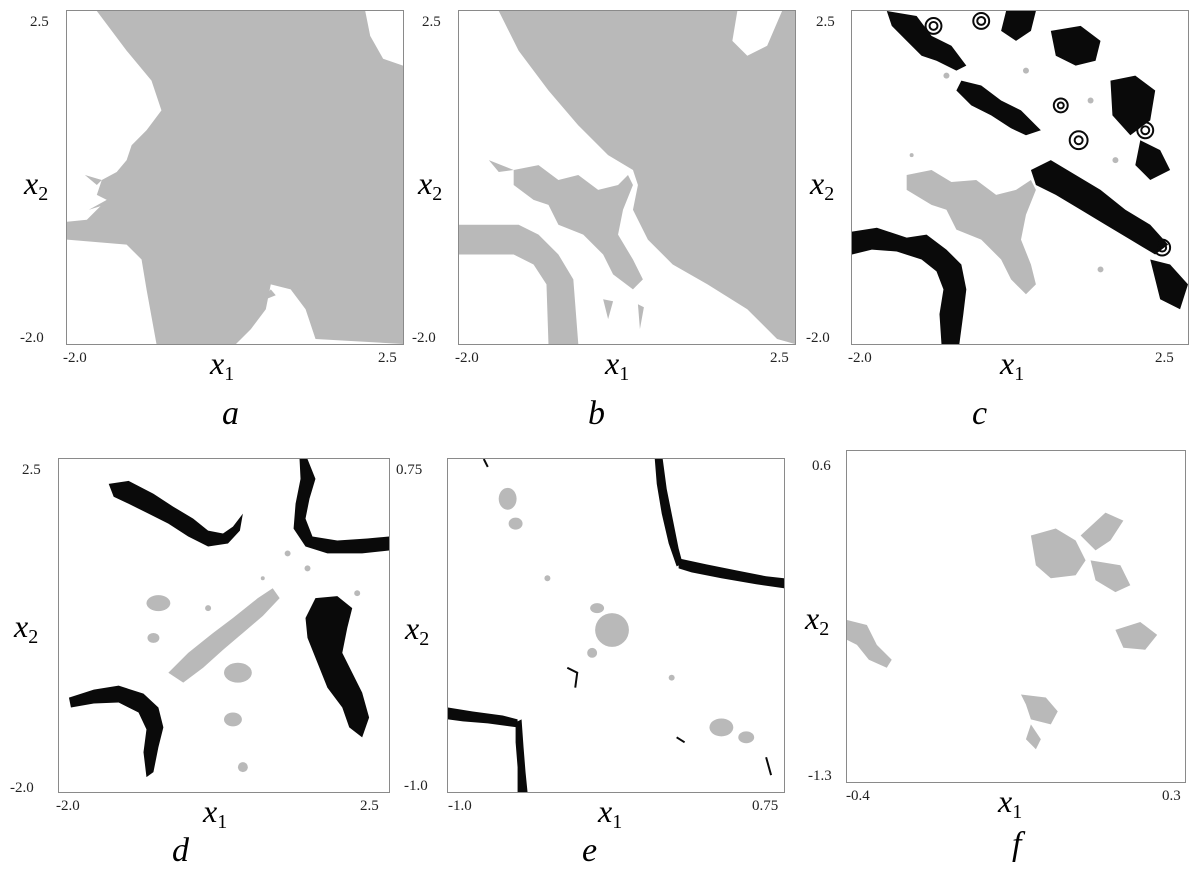 The width and height of the screenshot is (1193, 877). I want to click on black-filaments, so click(627, 617).